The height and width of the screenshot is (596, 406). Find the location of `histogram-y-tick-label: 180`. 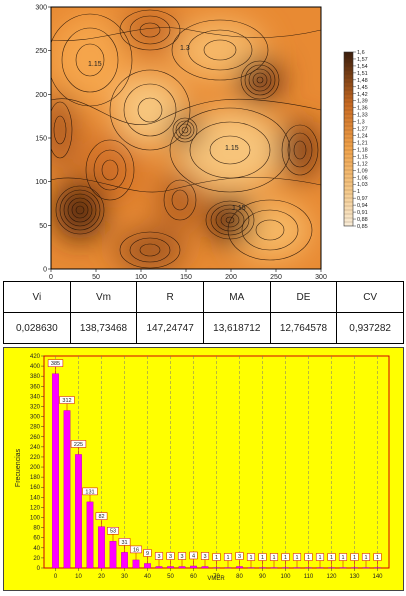

histogram-y-tick-label: 180 is located at coordinates (35, 478).